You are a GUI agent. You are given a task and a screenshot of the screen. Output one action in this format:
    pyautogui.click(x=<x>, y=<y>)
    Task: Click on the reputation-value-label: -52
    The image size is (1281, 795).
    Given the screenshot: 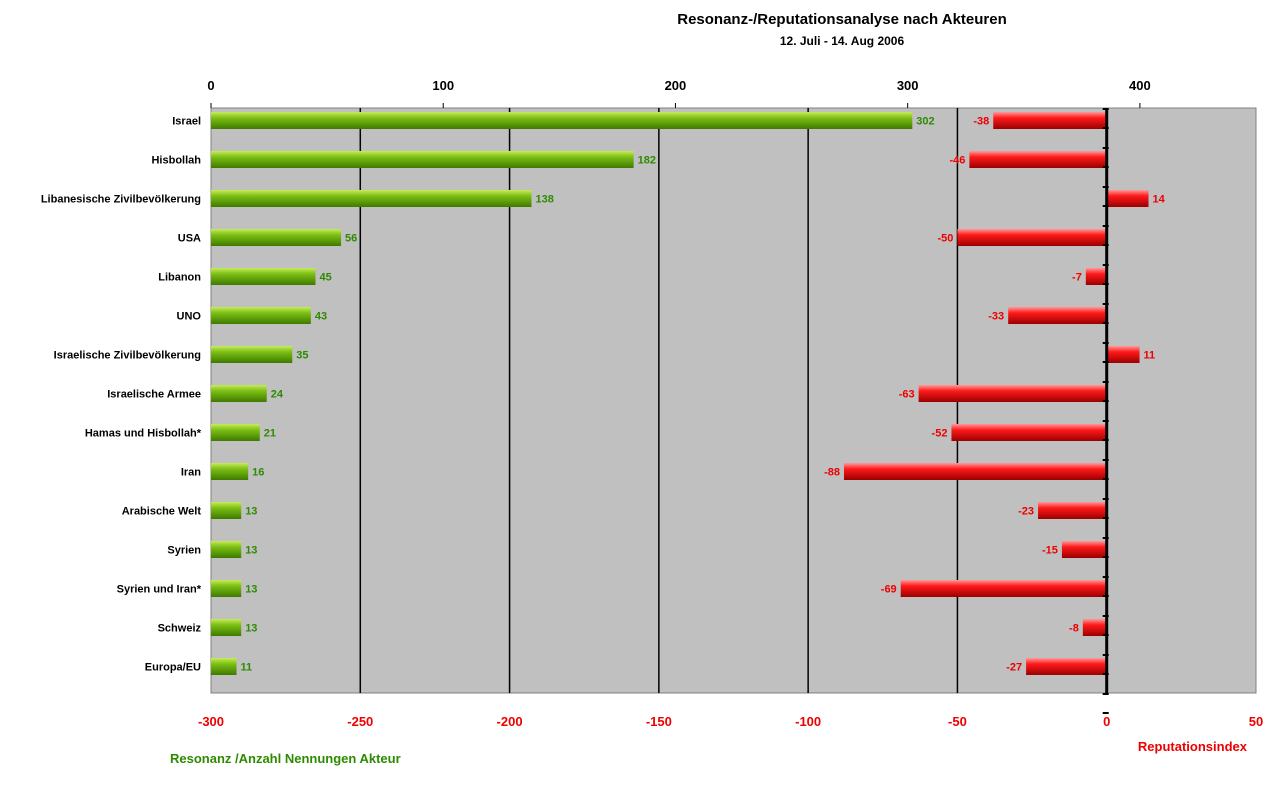 What is the action you would take?
    pyautogui.click(x=940, y=434)
    